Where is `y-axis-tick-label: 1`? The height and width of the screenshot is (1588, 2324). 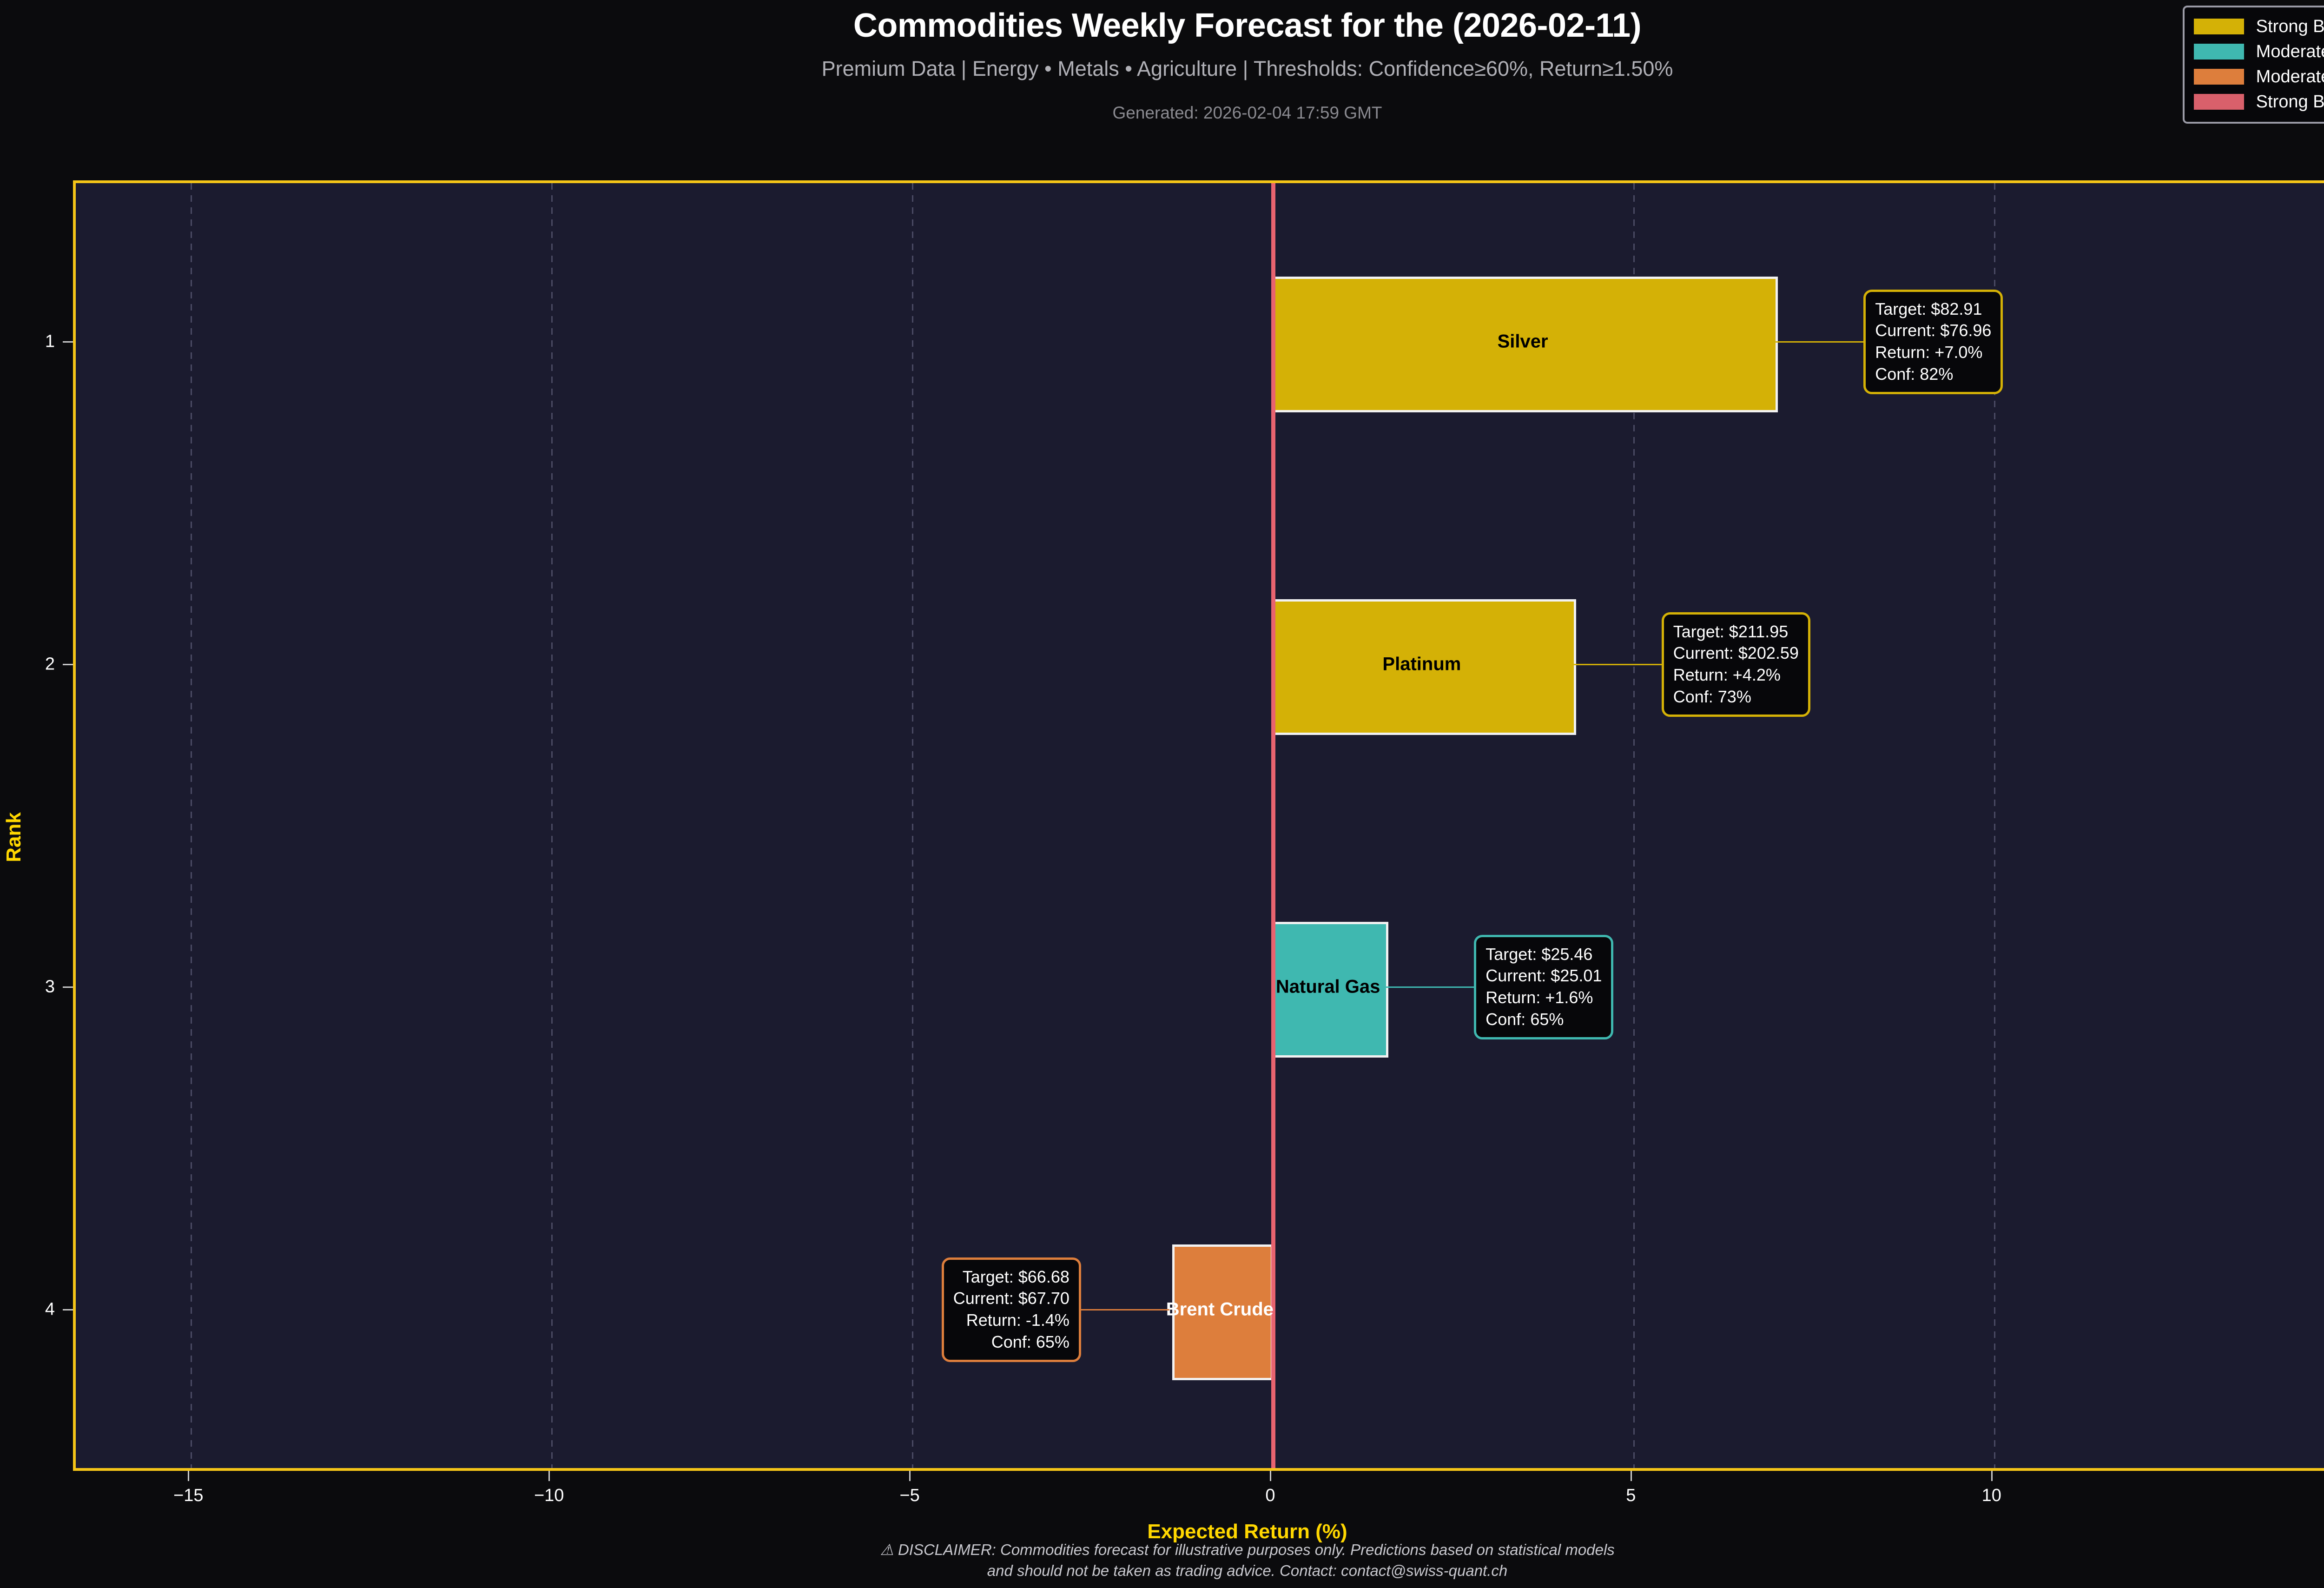
y-axis-tick-label: 1 is located at coordinates (50, 341).